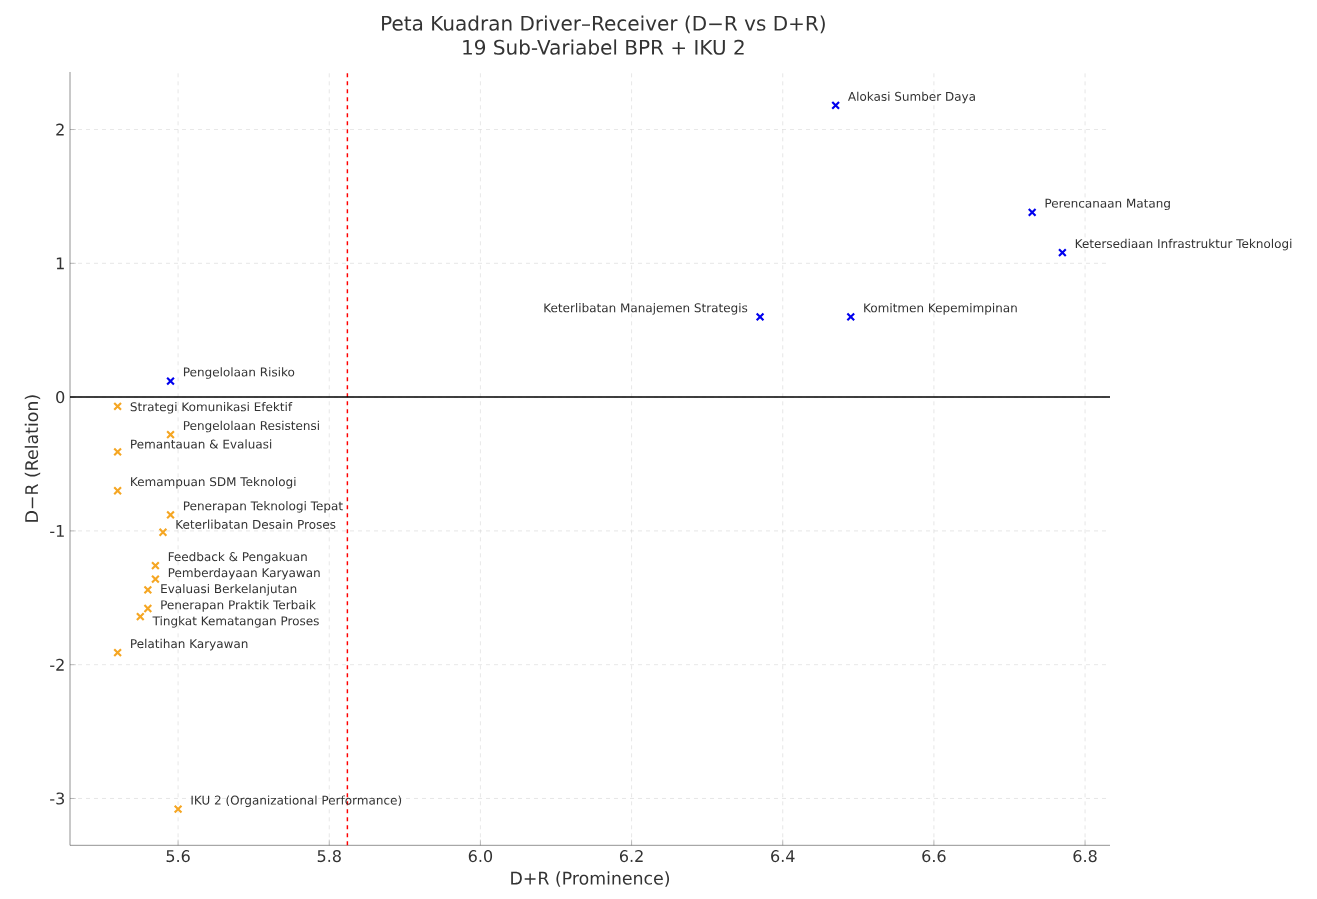 This screenshot has height=899, width=1317. I want to click on annotation: Evaluasi Berkelanjutan, so click(229, 589).